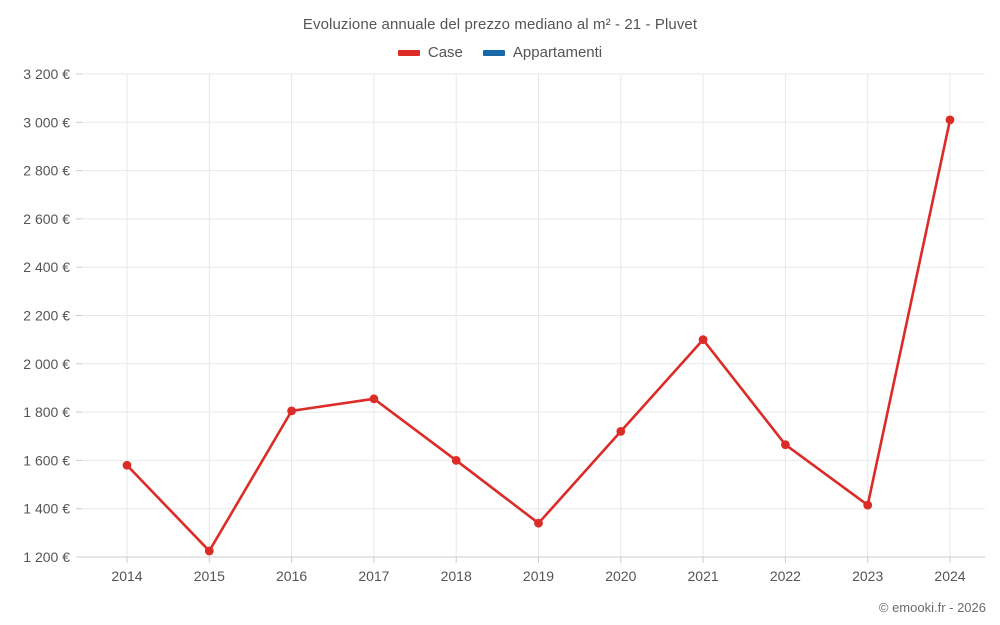  What do you see at coordinates (46, 122) in the screenshot?
I see `y-axis-tick-label: 3 000 €` at bounding box center [46, 122].